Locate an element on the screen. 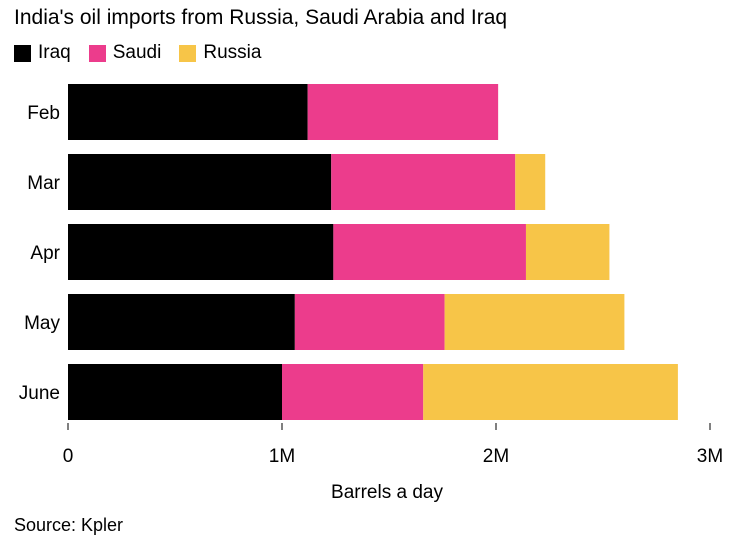 The height and width of the screenshot is (539, 750). bar-may-russia is located at coordinates (534, 322).